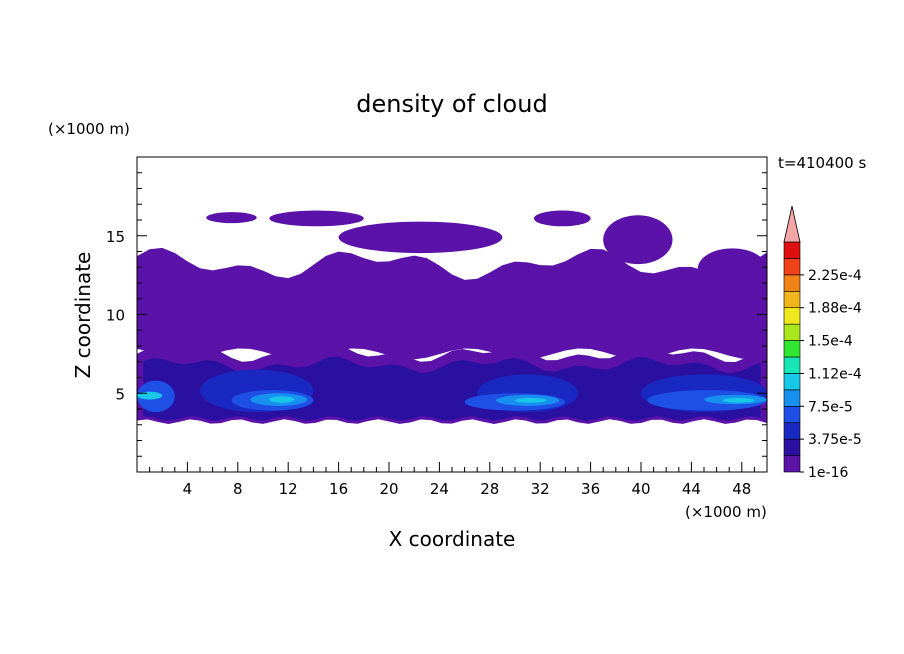 This screenshot has width=904, height=654. What do you see at coordinates (830, 342) in the screenshot?
I see `colorbar-label: 1.5e-4` at bounding box center [830, 342].